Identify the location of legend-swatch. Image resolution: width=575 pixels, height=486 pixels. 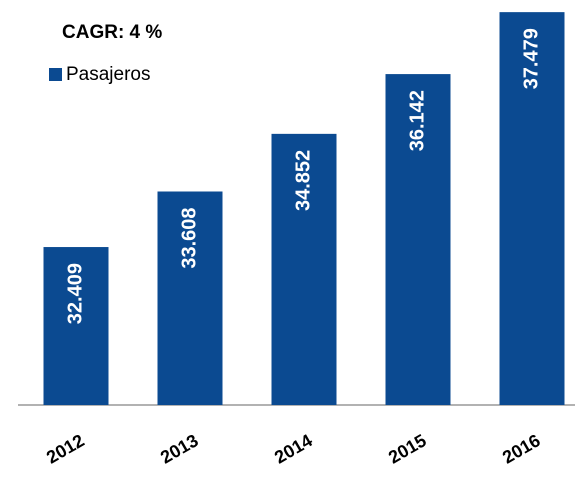
(55, 74).